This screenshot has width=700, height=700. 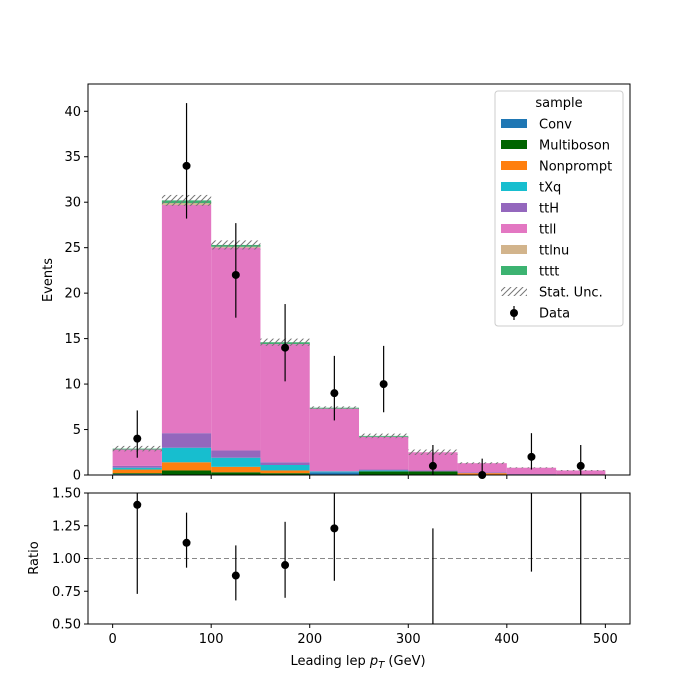 What do you see at coordinates (514, 249) in the screenshot?
I see `legend-swatch-ttlnu` at bounding box center [514, 249].